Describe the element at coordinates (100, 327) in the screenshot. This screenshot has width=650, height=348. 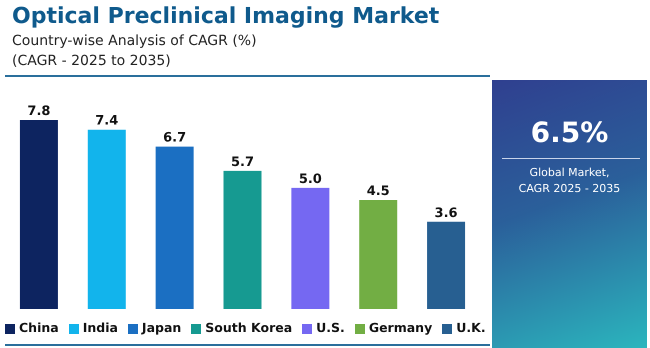
I see `legend-label: India` at that location.